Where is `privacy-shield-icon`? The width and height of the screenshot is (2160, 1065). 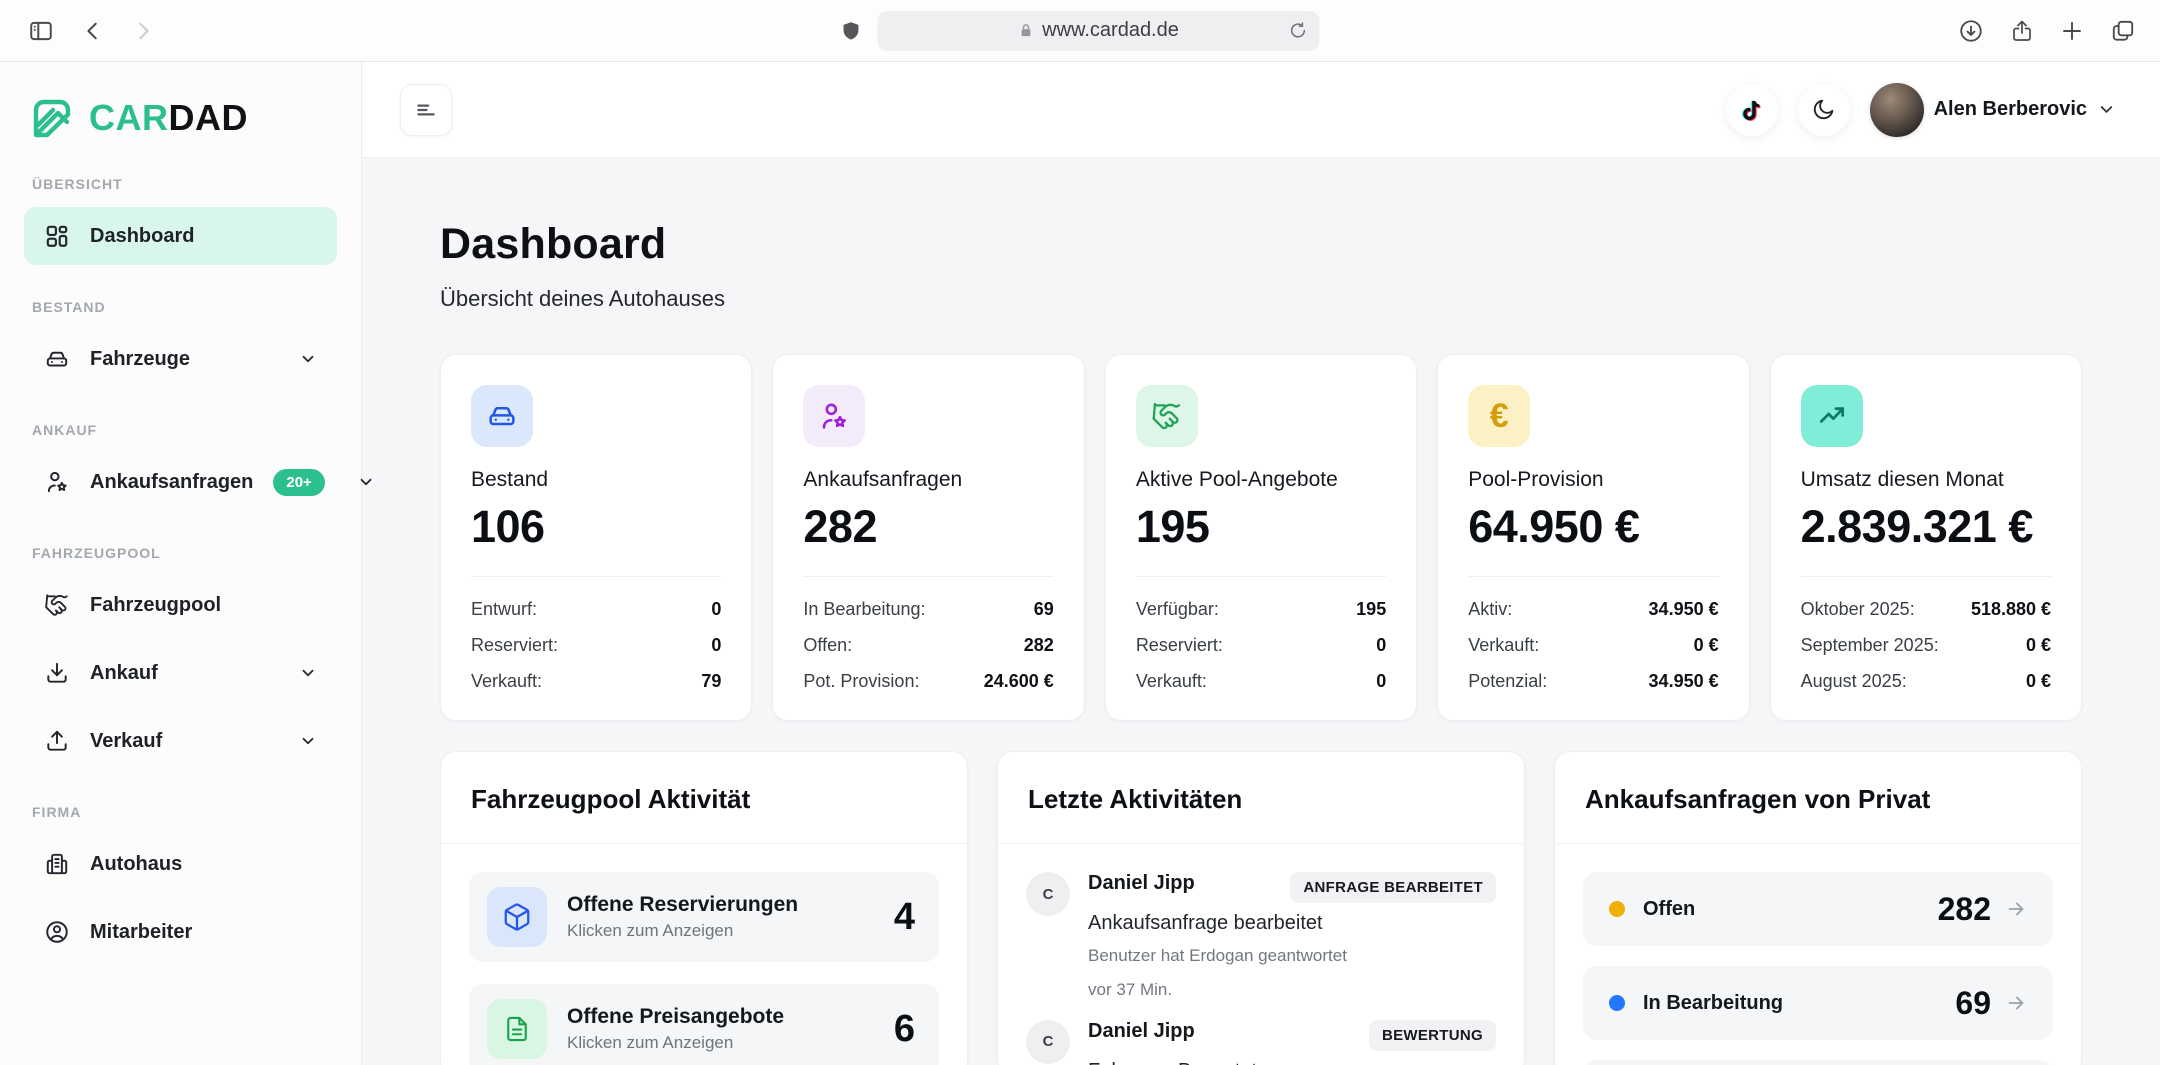 privacy-shield-icon is located at coordinates (851, 31).